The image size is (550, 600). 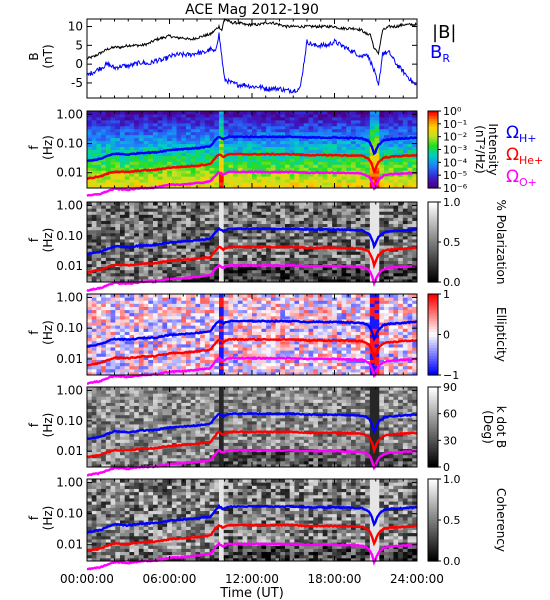 What do you see at coordinates (455, 175) in the screenshot?
I see `colorbar-tick-label: 10⁻⁵` at bounding box center [455, 175].